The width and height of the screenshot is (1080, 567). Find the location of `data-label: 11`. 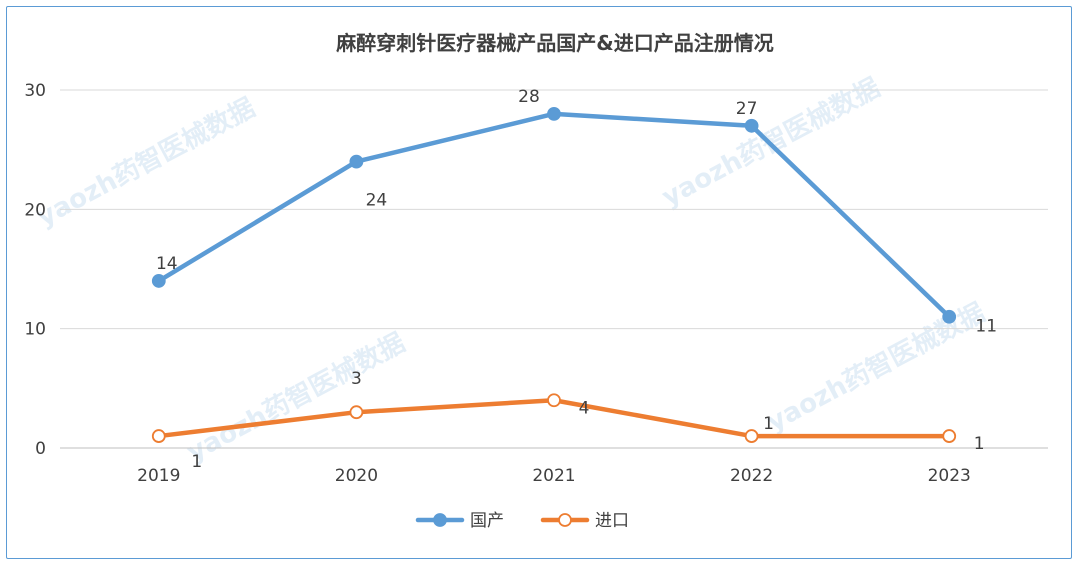

data-label: 11 is located at coordinates (986, 327).